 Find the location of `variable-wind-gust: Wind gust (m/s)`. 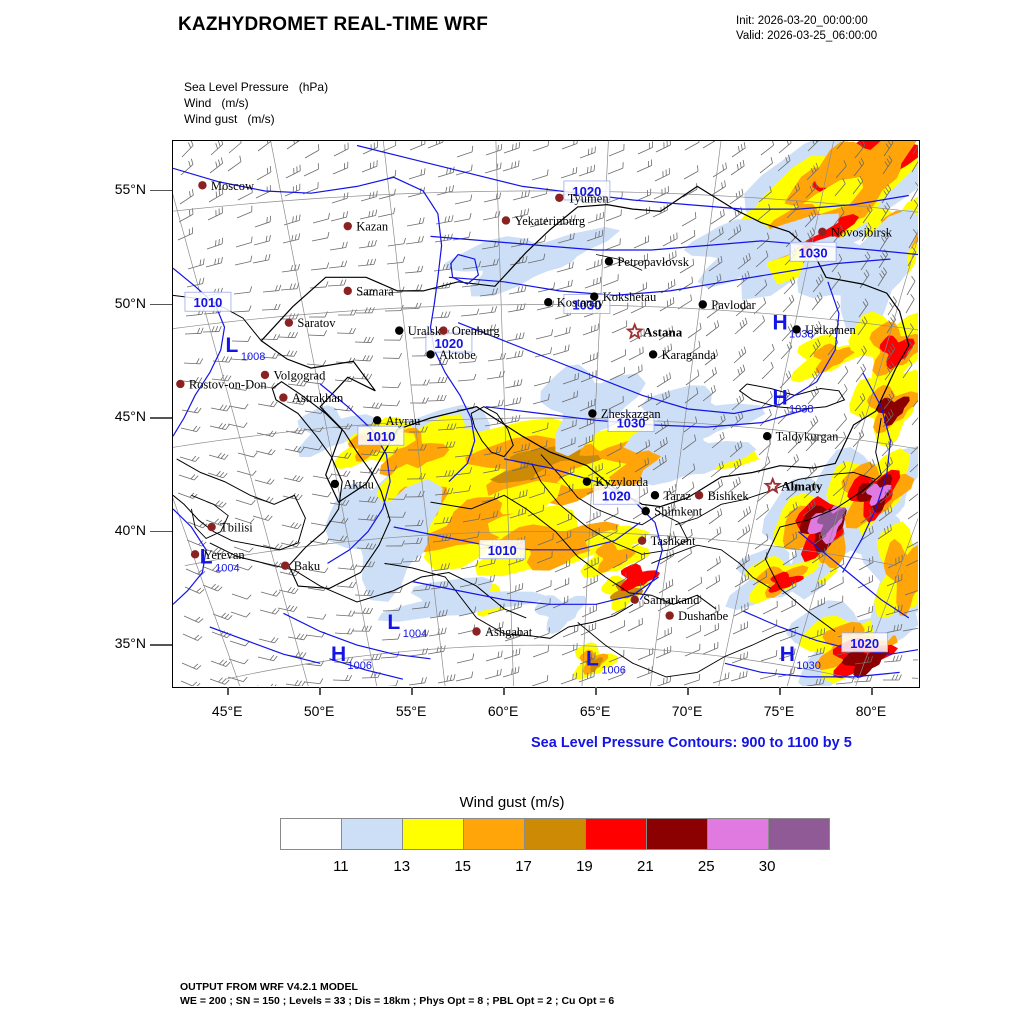

variable-wind-gust: Wind gust (m/s) is located at coordinates (229, 119).